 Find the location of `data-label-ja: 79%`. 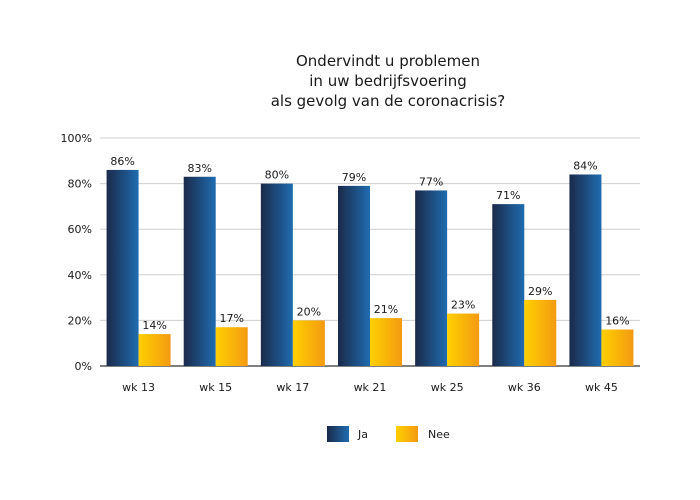

data-label-ja: 79% is located at coordinates (354, 177).